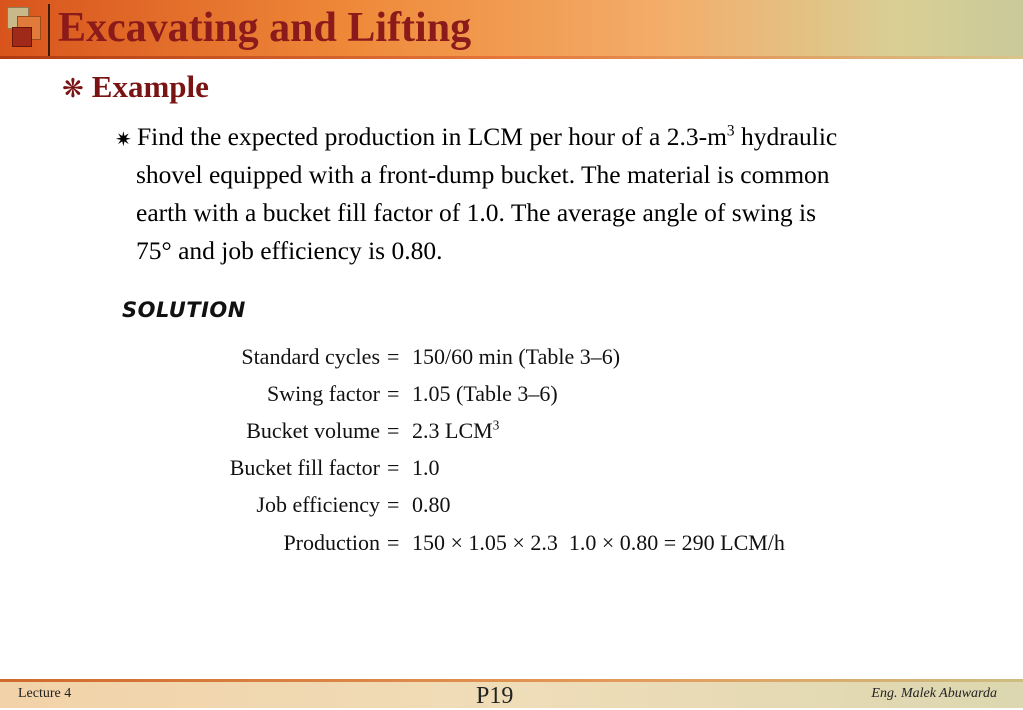 This screenshot has height=710, width=1023. Describe the element at coordinates (313, 430) in the screenshot. I see `solution-row-label: Bucket volume` at that location.